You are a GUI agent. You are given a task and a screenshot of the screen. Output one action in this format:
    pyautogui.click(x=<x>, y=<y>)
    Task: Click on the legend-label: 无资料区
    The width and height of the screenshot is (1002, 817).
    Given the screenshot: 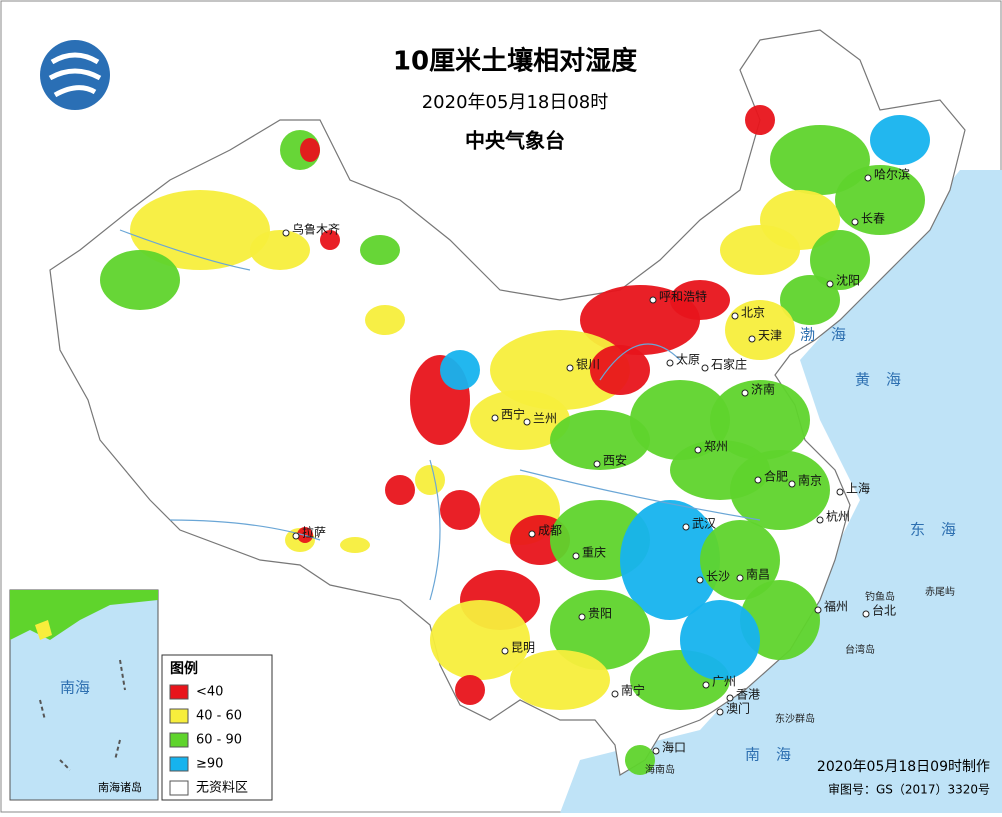 What is the action you would take?
    pyautogui.click(x=222, y=788)
    